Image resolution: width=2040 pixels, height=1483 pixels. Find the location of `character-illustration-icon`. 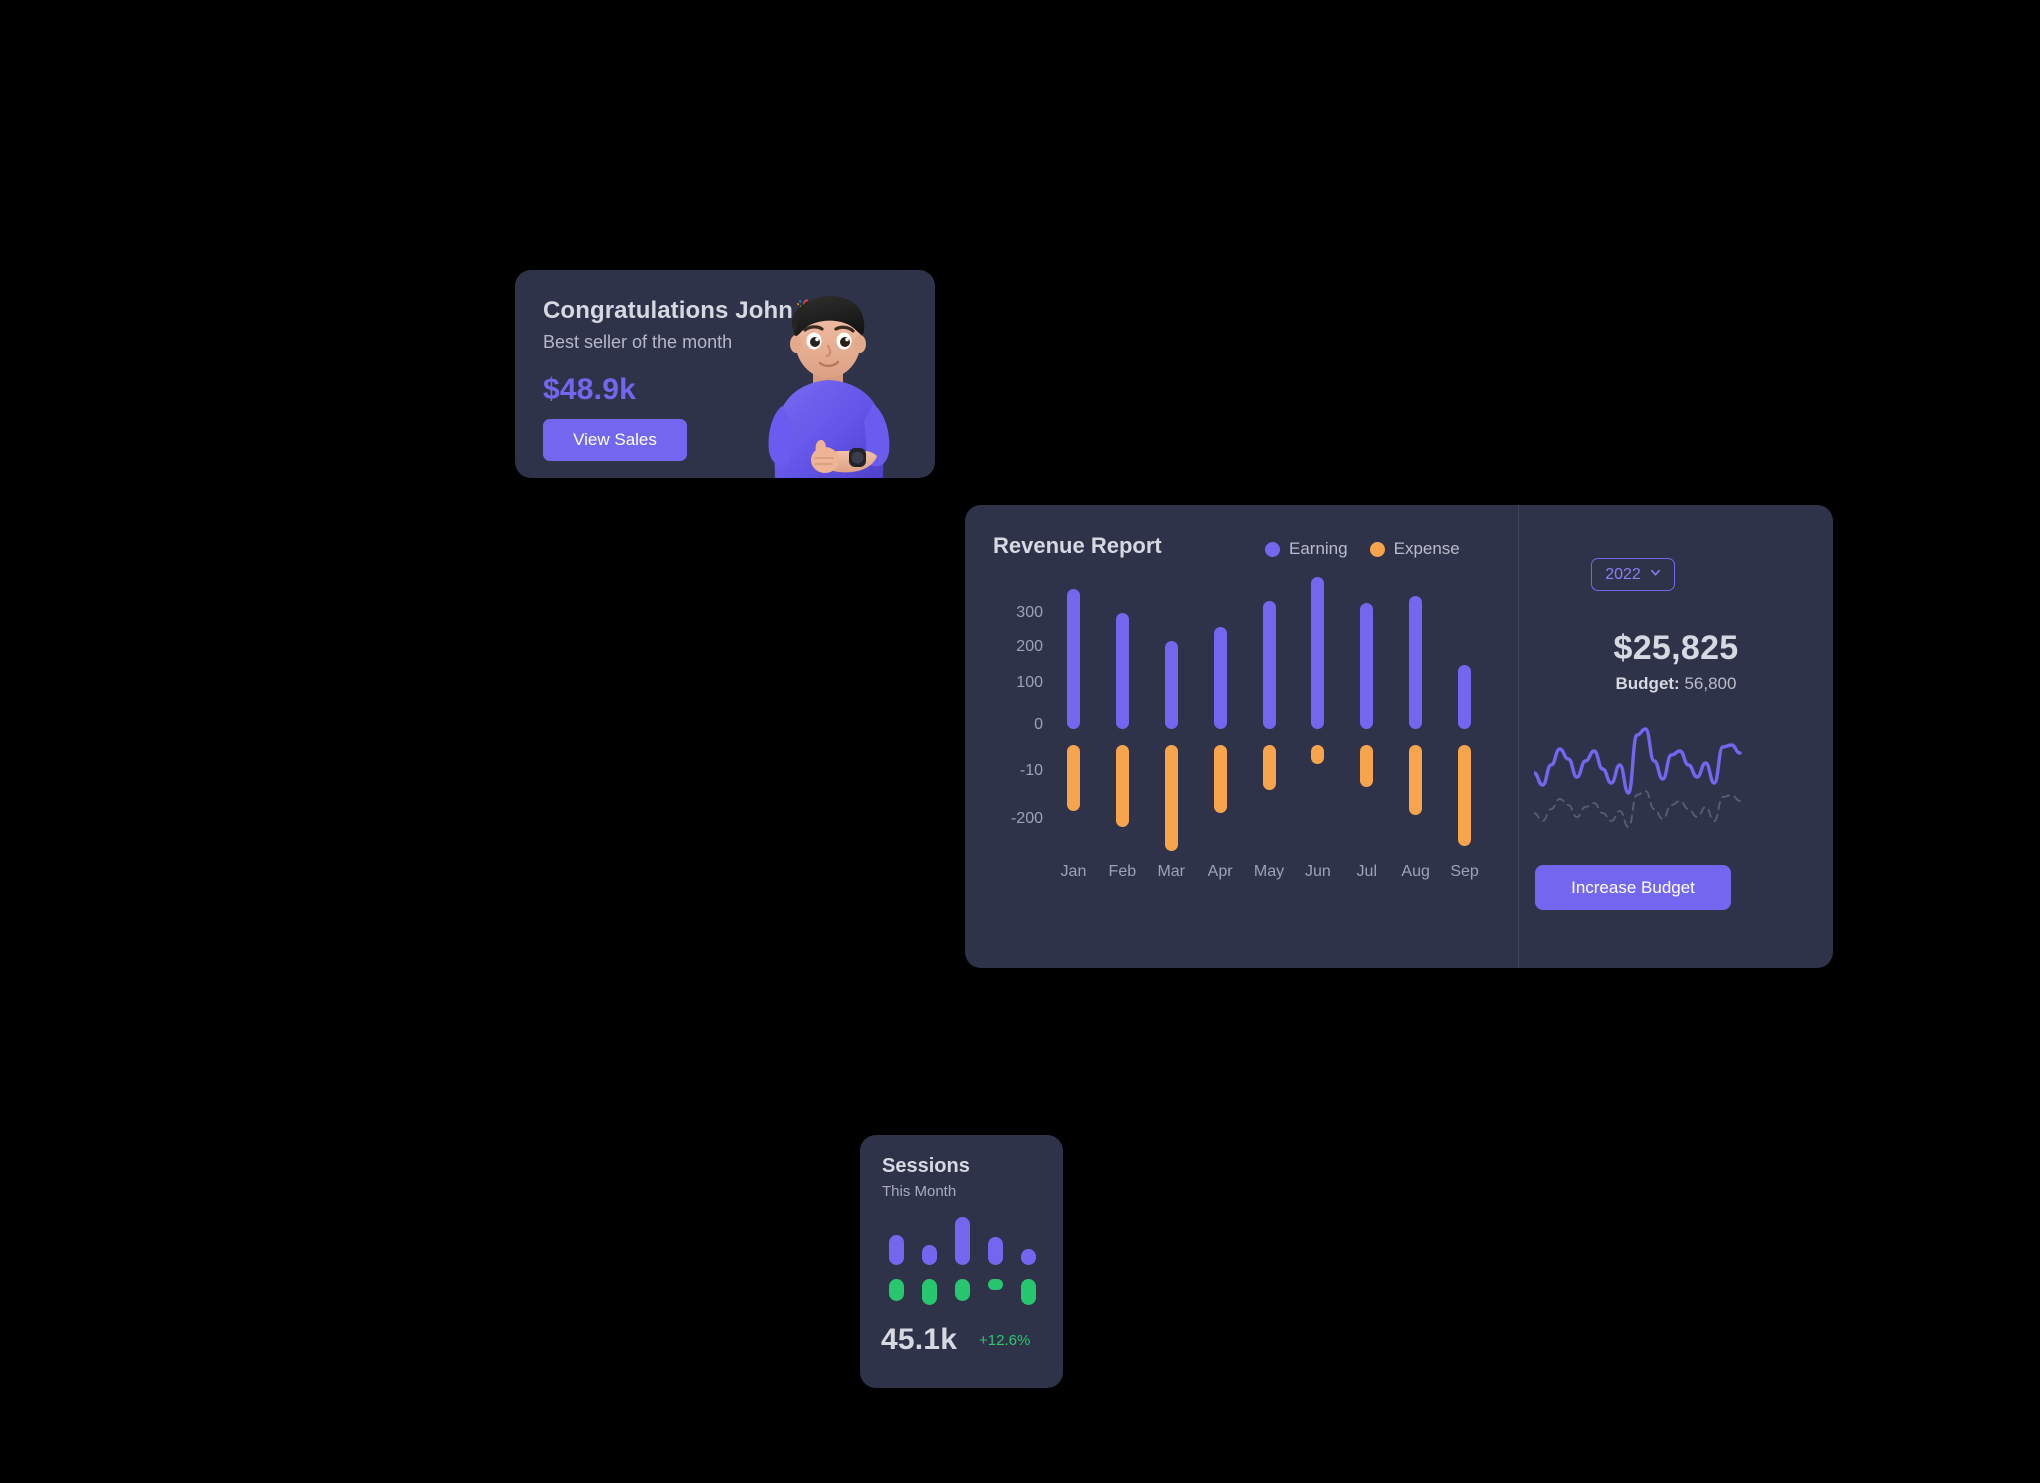

character-illustration-icon is located at coordinates (829, 387).